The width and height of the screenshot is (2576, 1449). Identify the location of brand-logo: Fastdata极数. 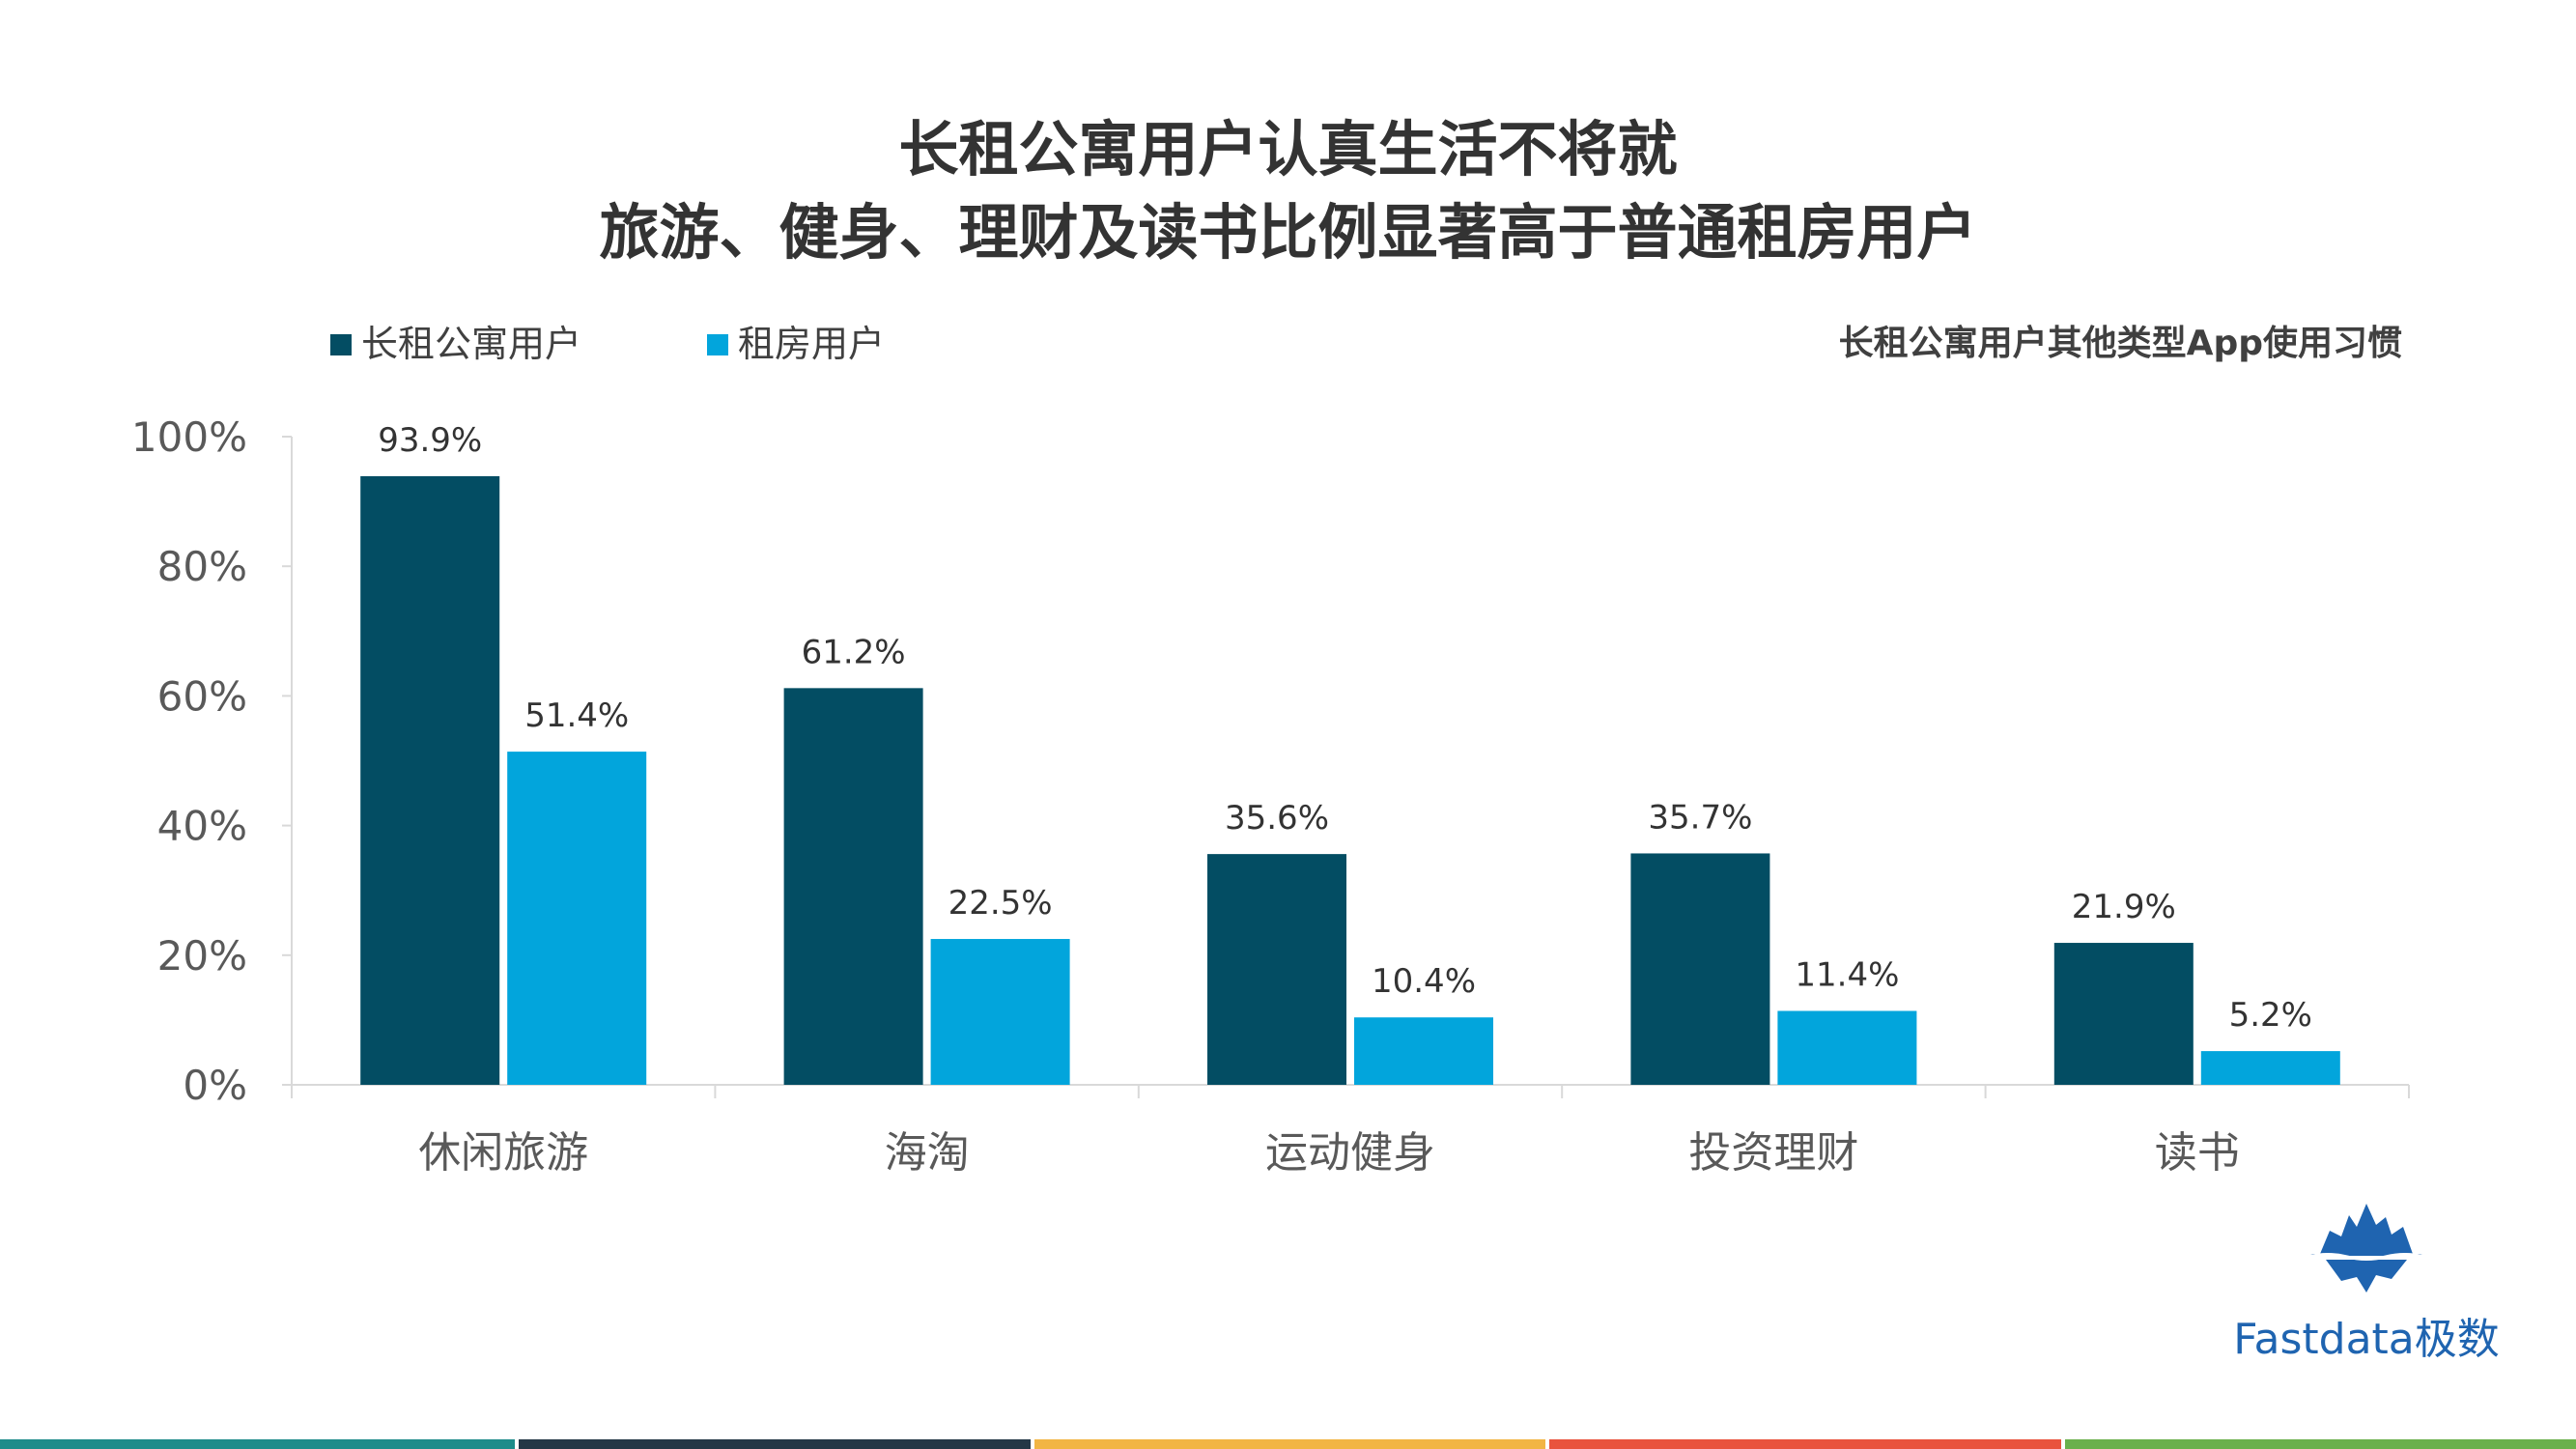
(2366, 1285).